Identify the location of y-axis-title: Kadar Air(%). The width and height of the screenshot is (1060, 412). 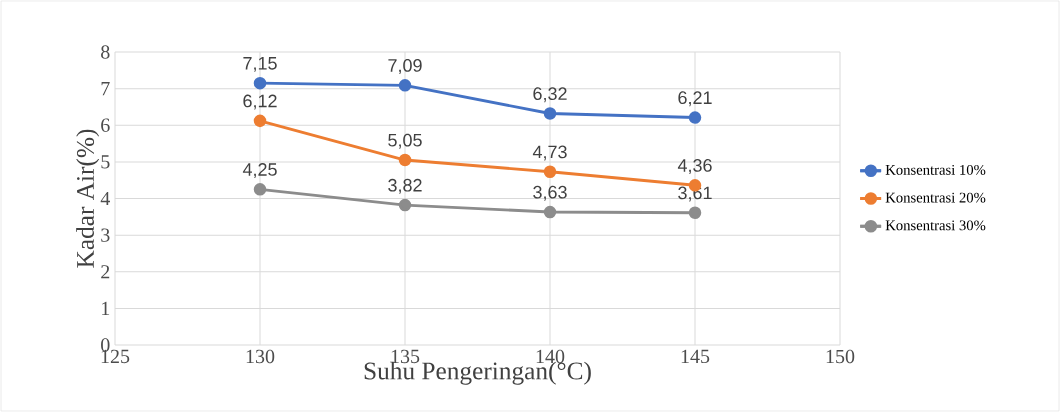
(88, 198).